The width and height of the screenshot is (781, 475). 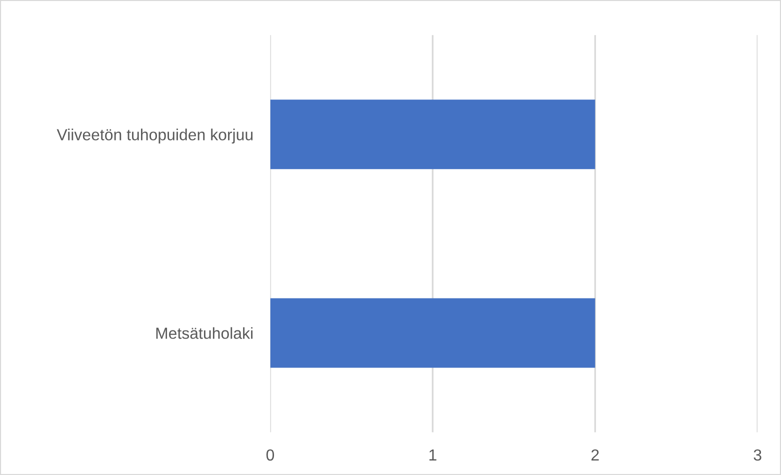 I want to click on x-tick-label: 1, so click(x=432, y=455).